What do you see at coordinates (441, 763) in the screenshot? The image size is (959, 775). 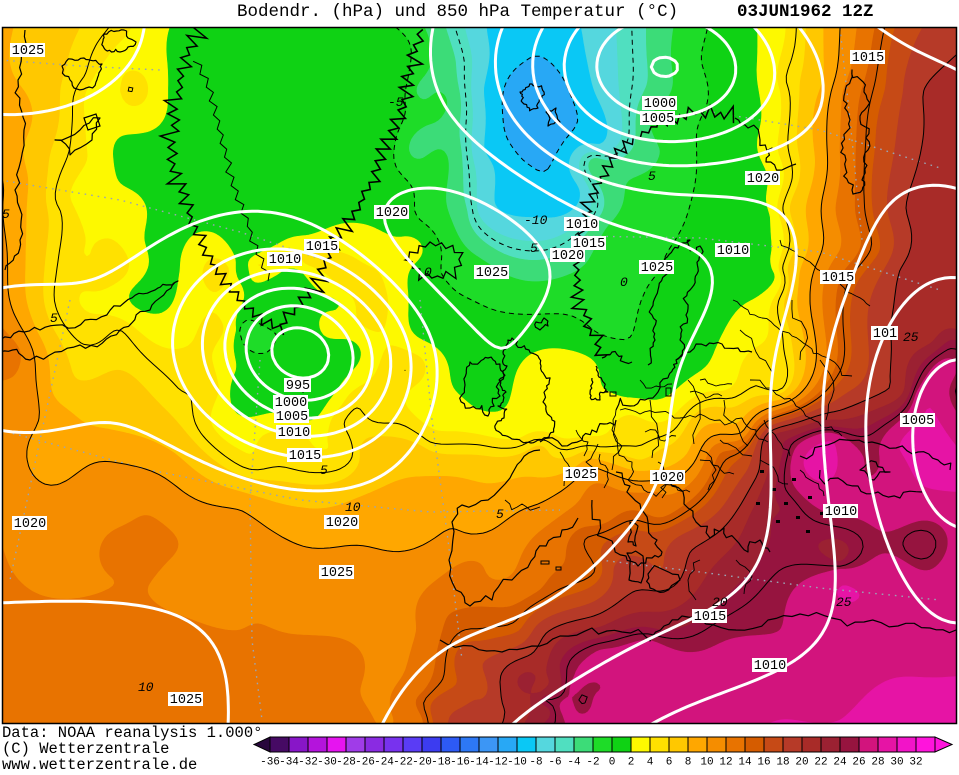 I see `svg-text: -18` at bounding box center [441, 763].